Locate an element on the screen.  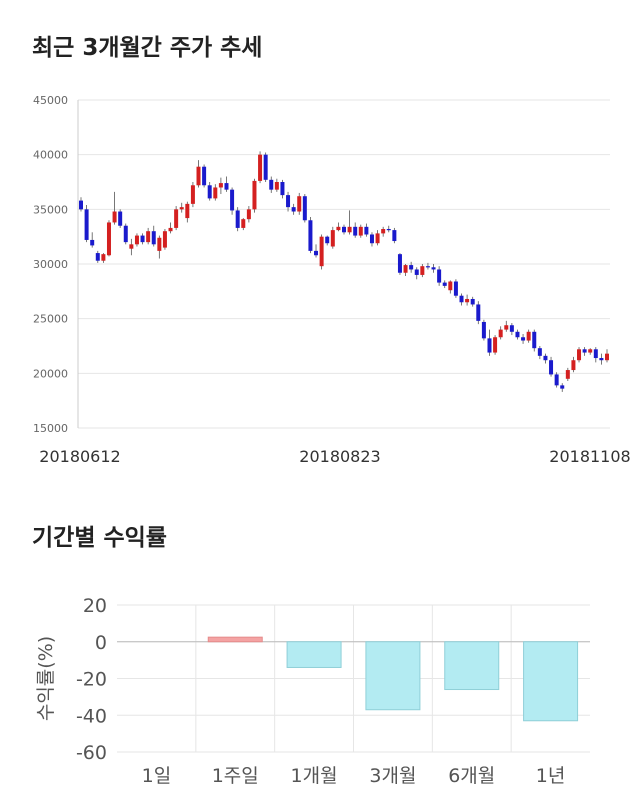
price-y-tick-label: 45000 is located at coordinates (50, 100).